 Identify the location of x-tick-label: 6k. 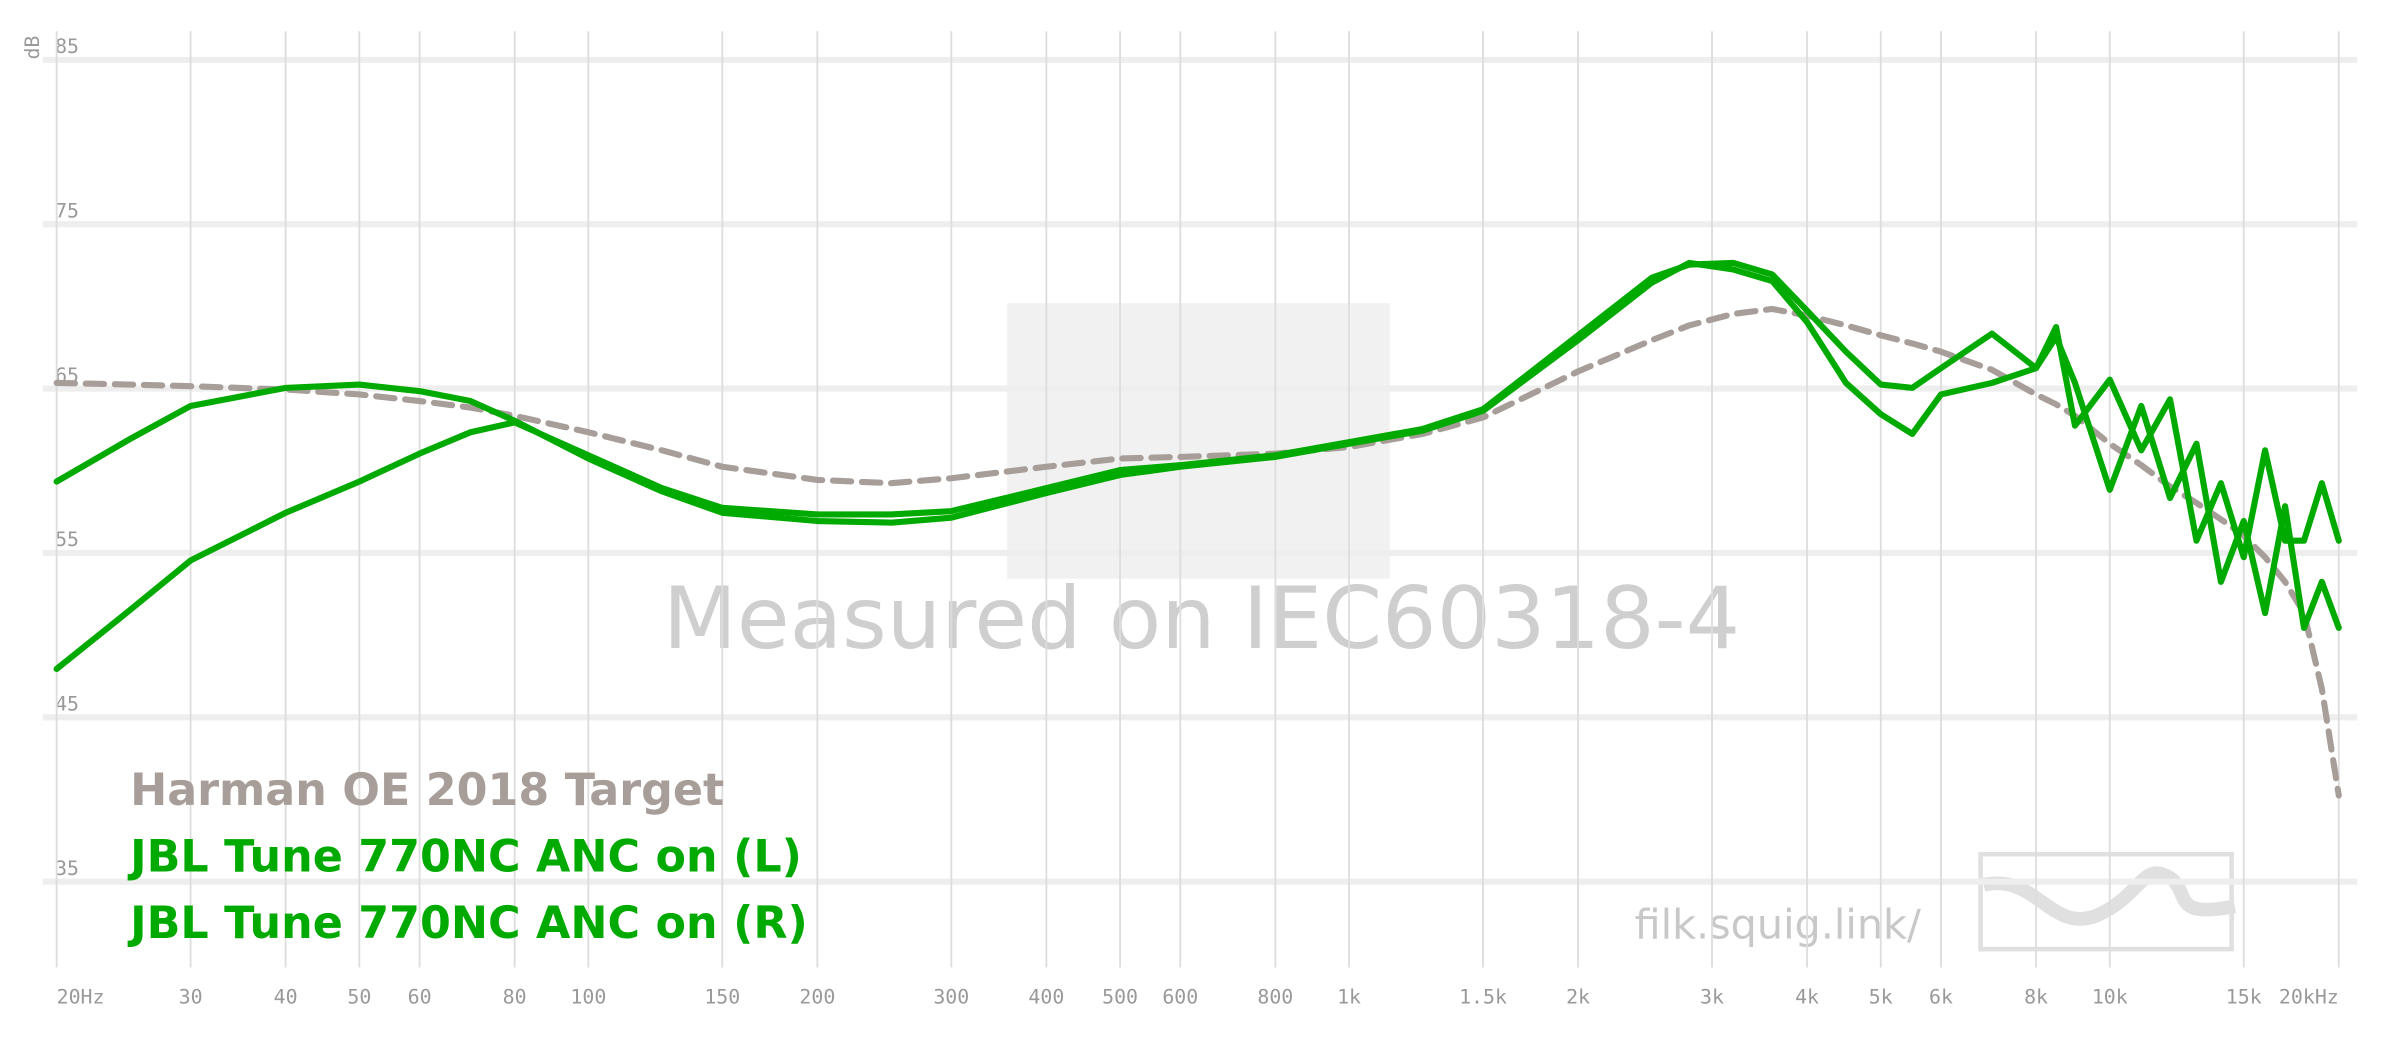
(1941, 997).